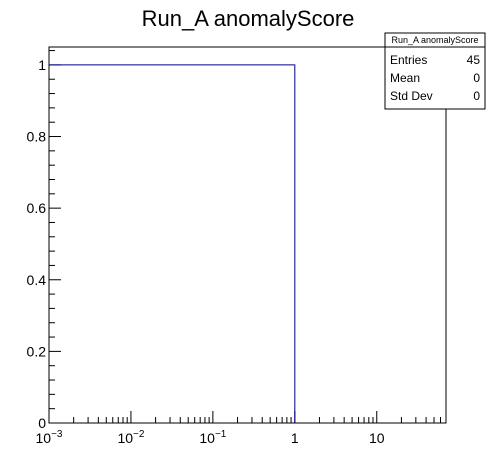  Describe the element at coordinates (377, 438) in the screenshot. I see `x-tick-label: 10` at that location.